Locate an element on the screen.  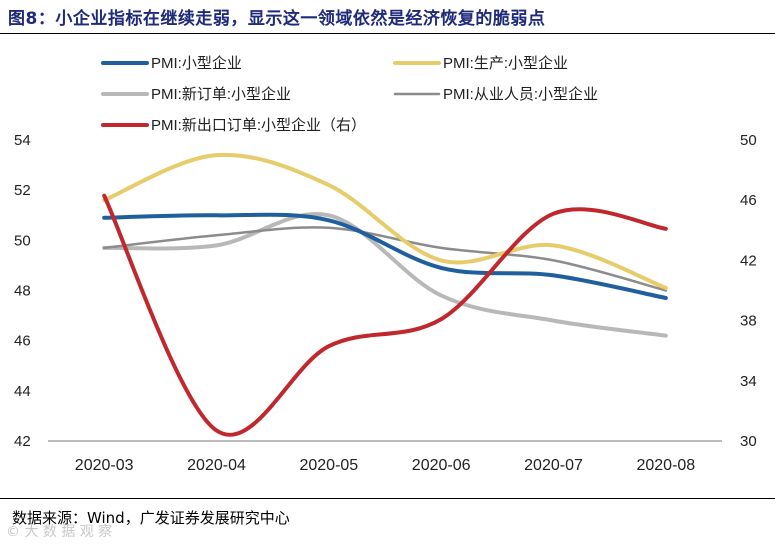
y-right-tick-label: 42 is located at coordinates (748, 260).